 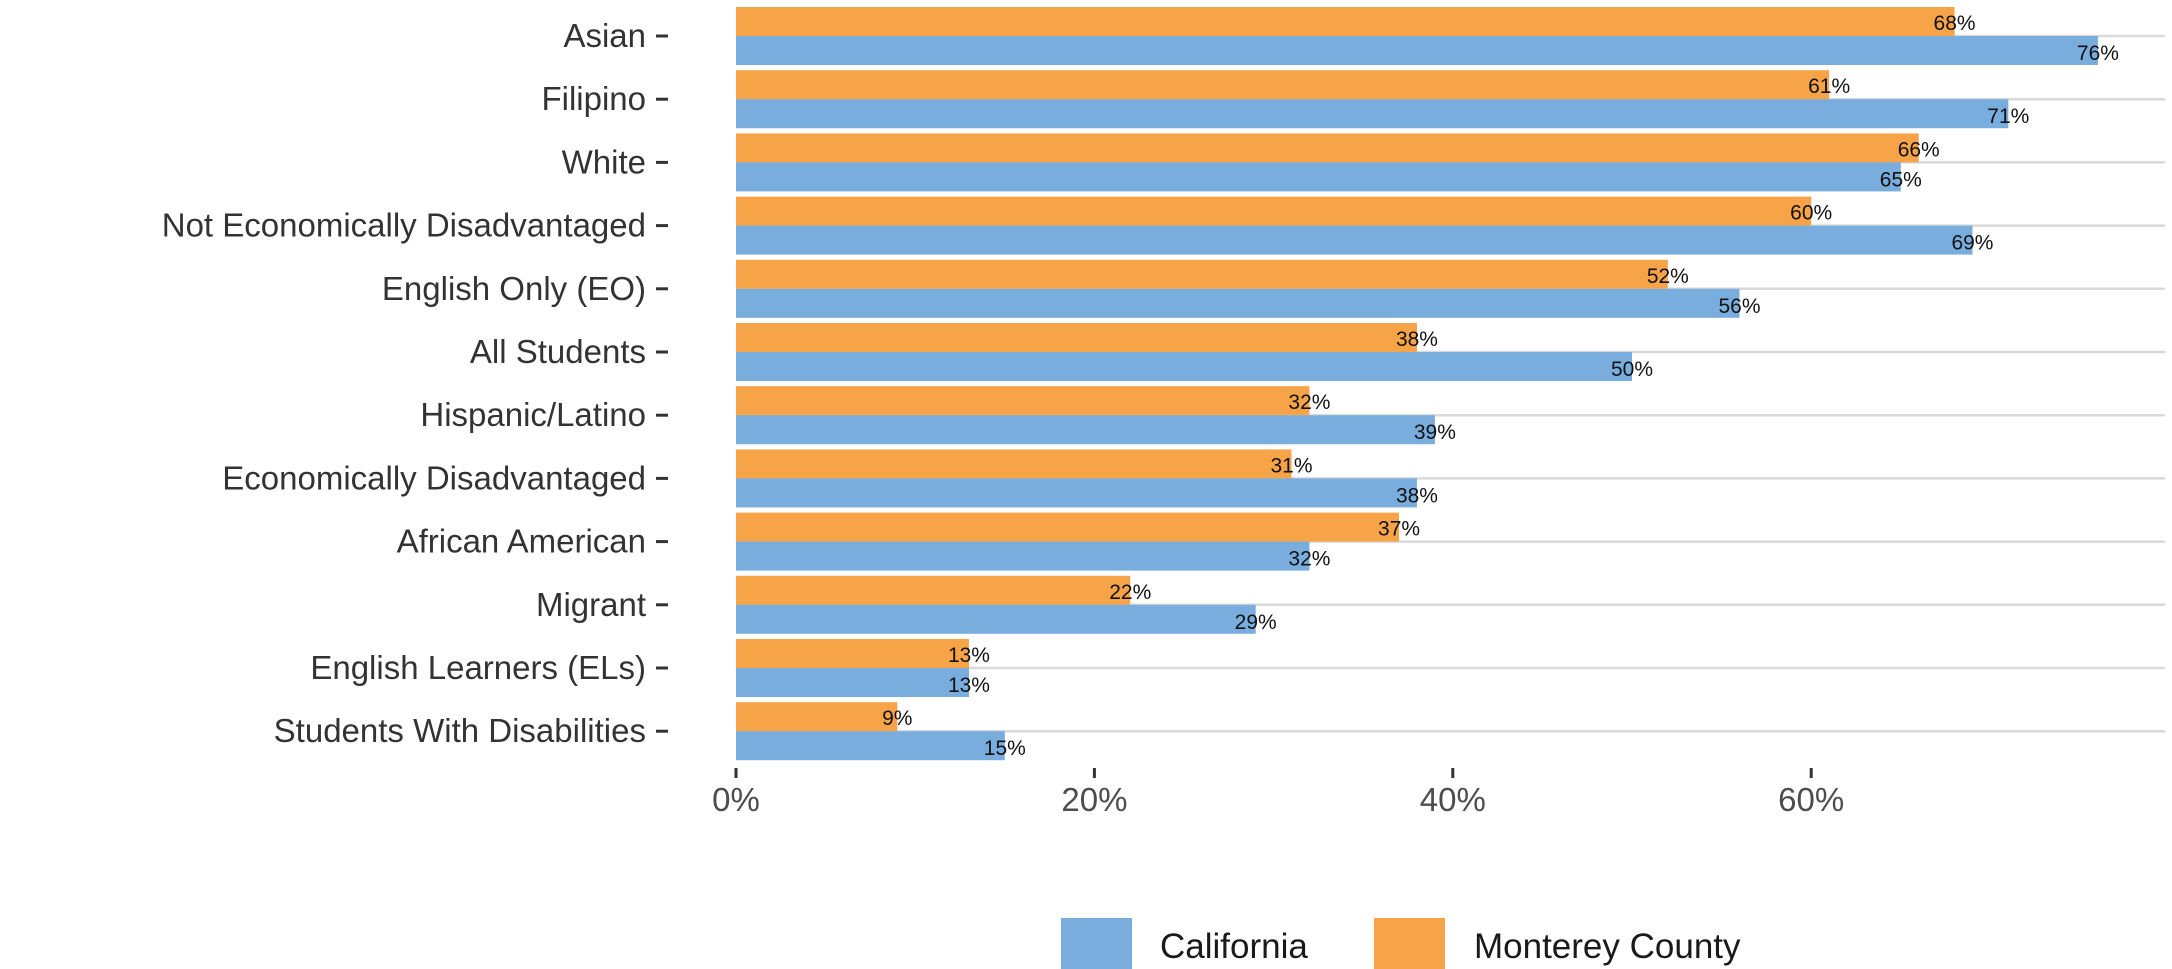 I want to click on data-label-california: 69%, so click(x=1972, y=243).